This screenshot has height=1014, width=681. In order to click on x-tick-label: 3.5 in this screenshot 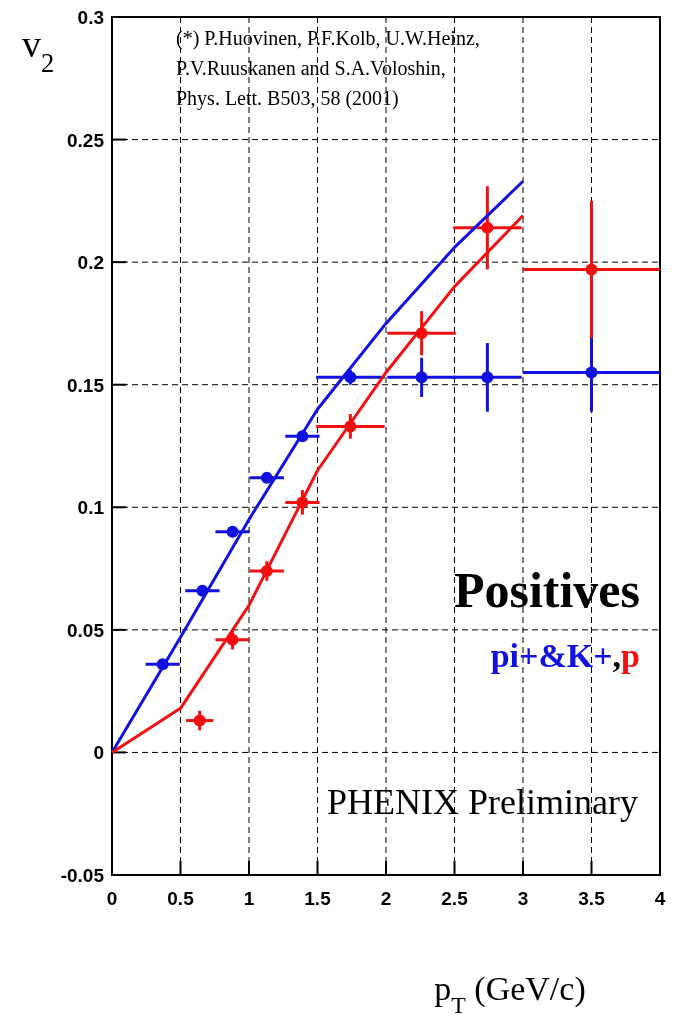, I will do `click(592, 898)`.